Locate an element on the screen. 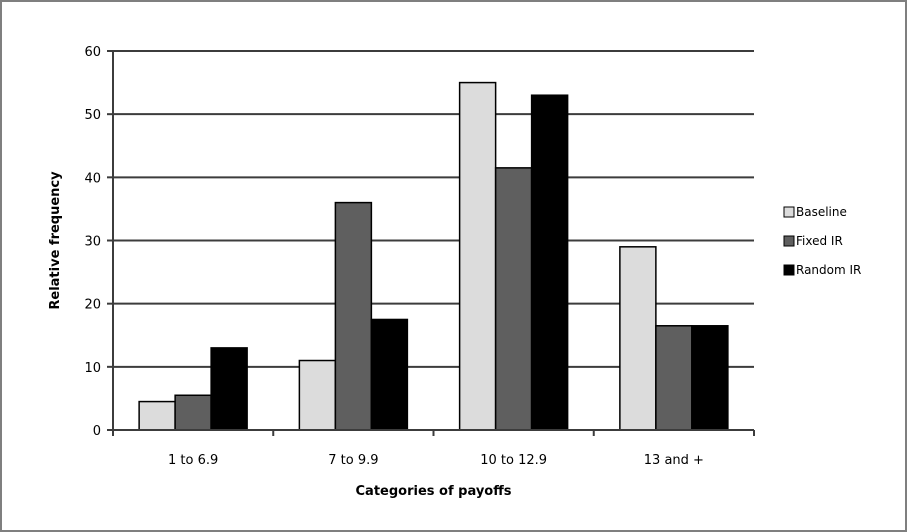 The width and height of the screenshot is (907, 532). y-tick-label: 30 is located at coordinates (92, 242).